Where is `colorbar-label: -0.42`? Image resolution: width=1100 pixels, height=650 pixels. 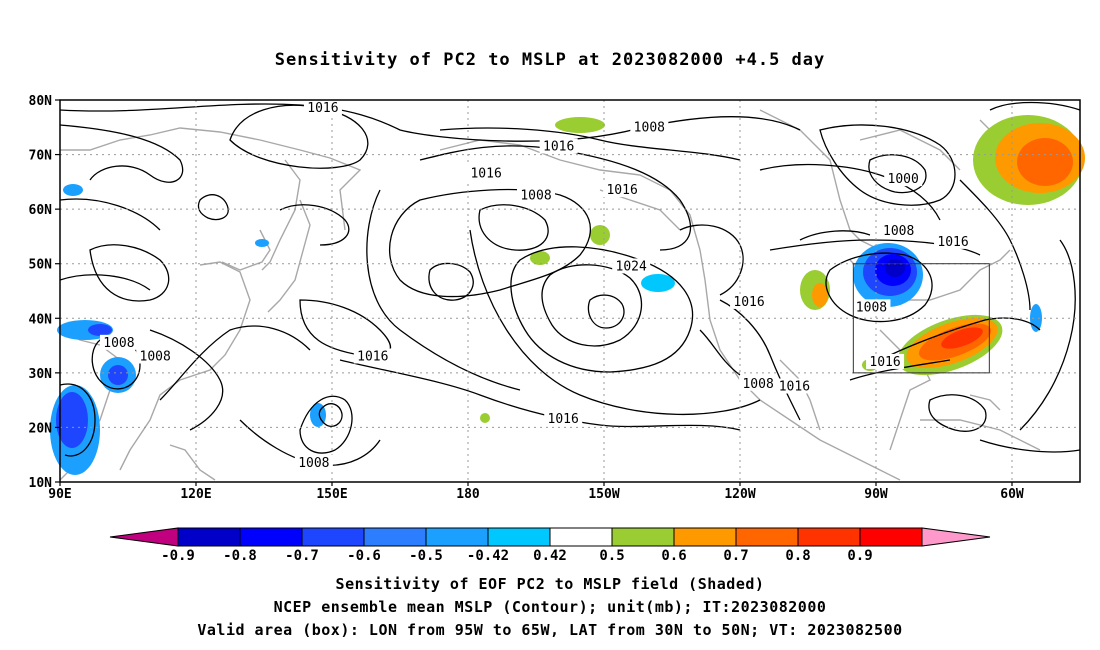
colorbar-label: -0.42 is located at coordinates (488, 556).